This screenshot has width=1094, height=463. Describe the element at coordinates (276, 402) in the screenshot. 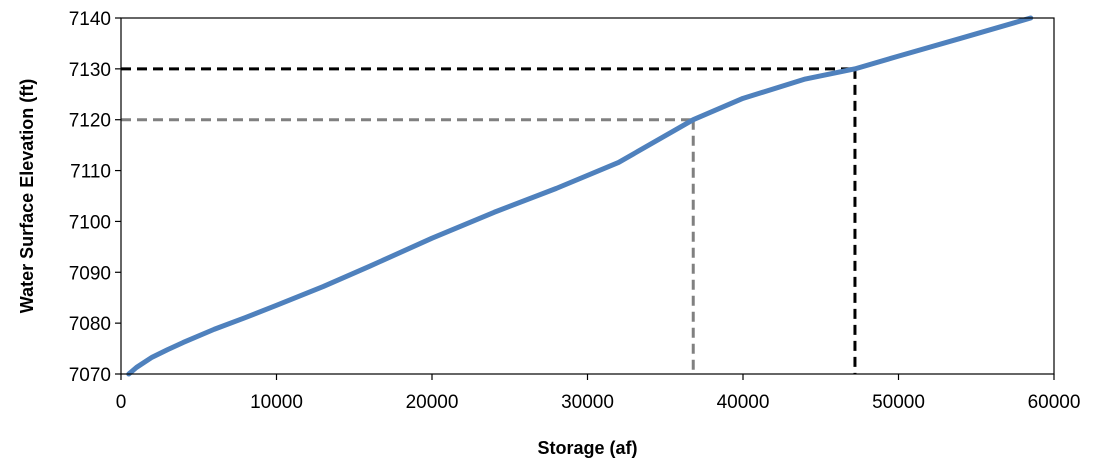

I see `x-tick-label: 10000` at that location.